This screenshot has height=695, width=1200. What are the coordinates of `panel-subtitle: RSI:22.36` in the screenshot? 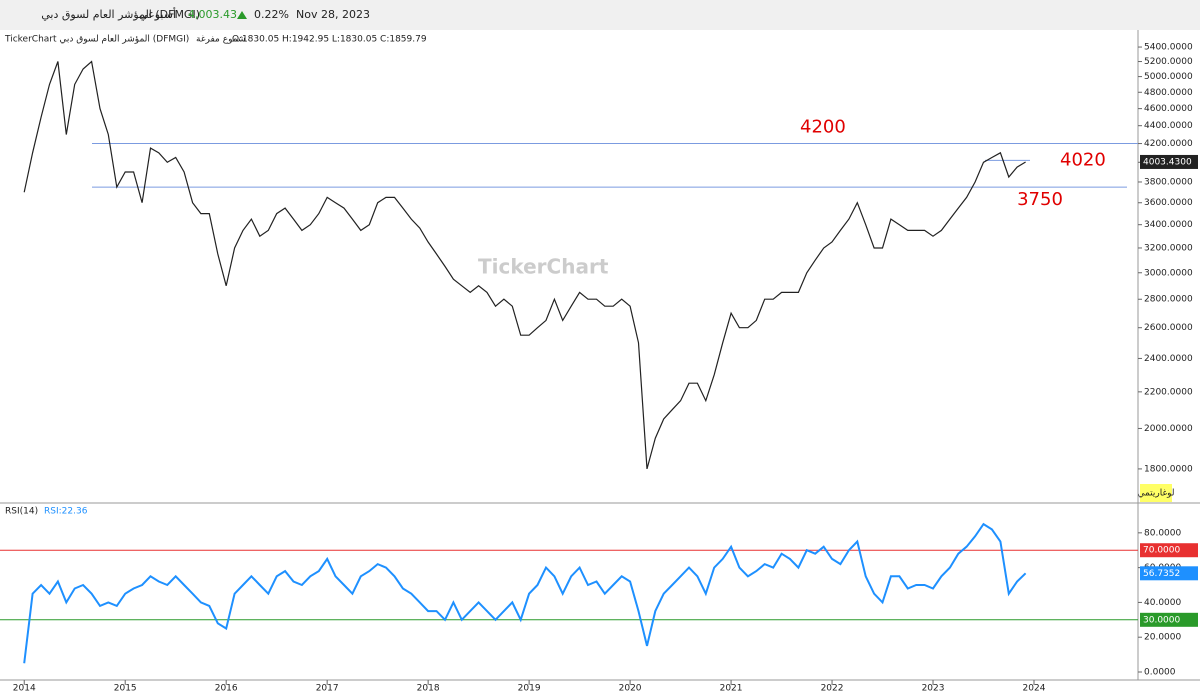 It's located at (66, 512).